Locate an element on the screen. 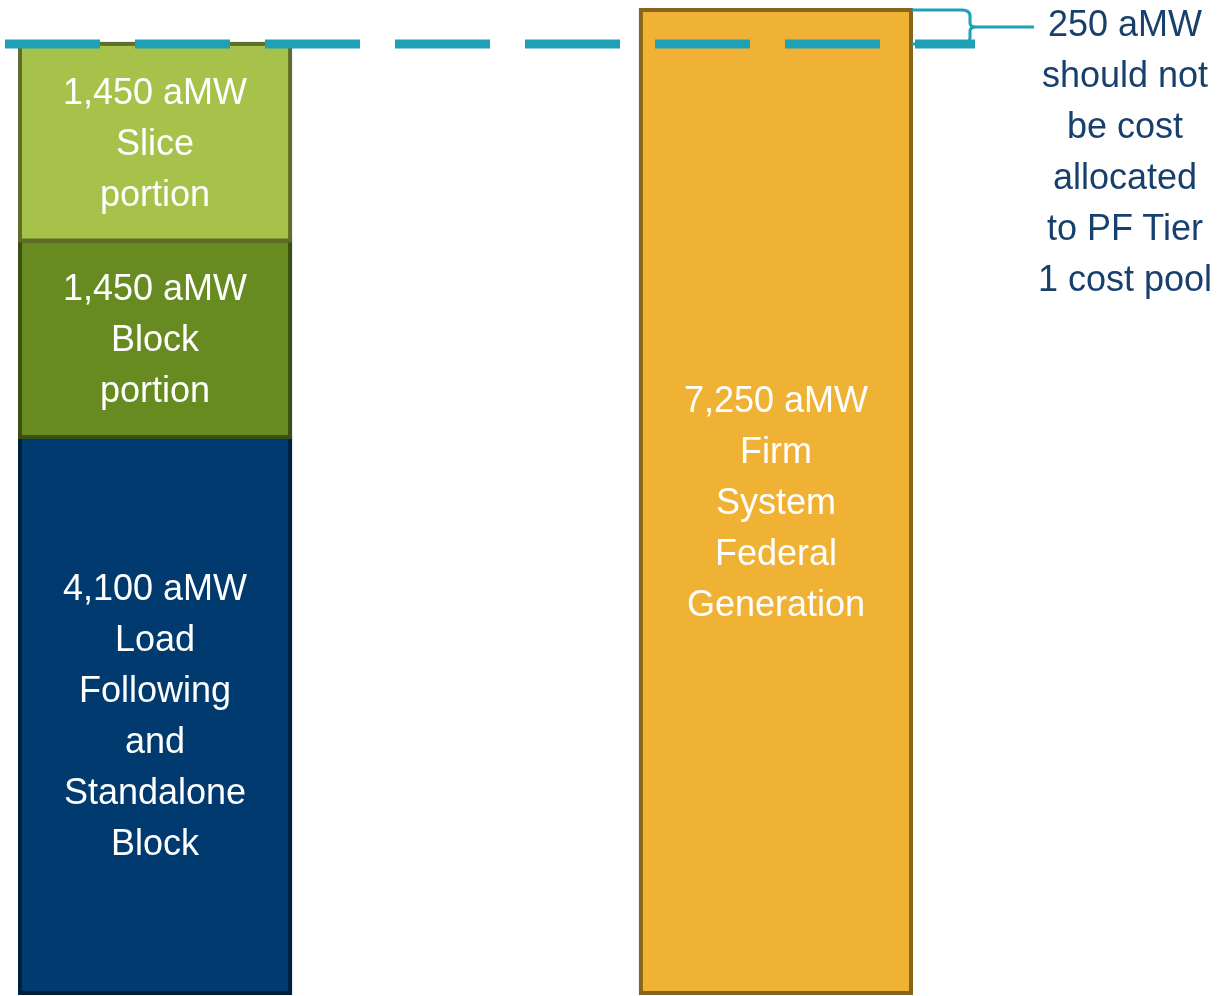 This screenshot has height=996, width=1230. data-label: 1,450 aMW Block portion is located at coordinates (155, 339).